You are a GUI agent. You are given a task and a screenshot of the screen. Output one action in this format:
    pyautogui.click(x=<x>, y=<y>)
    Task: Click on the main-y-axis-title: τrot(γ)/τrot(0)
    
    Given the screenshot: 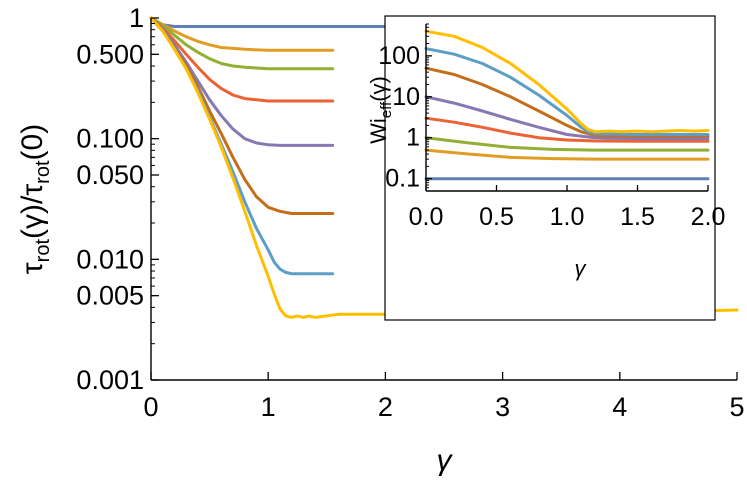 What is the action you would take?
    pyautogui.click(x=35, y=199)
    